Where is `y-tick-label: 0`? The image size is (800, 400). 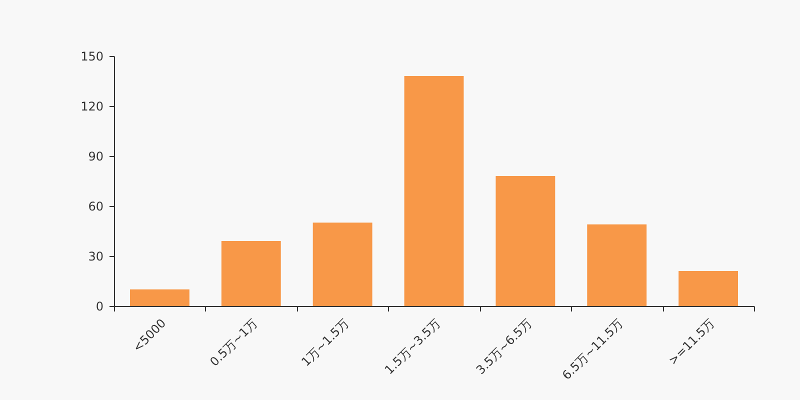
y-tick-label: 0 is located at coordinates (100, 307).